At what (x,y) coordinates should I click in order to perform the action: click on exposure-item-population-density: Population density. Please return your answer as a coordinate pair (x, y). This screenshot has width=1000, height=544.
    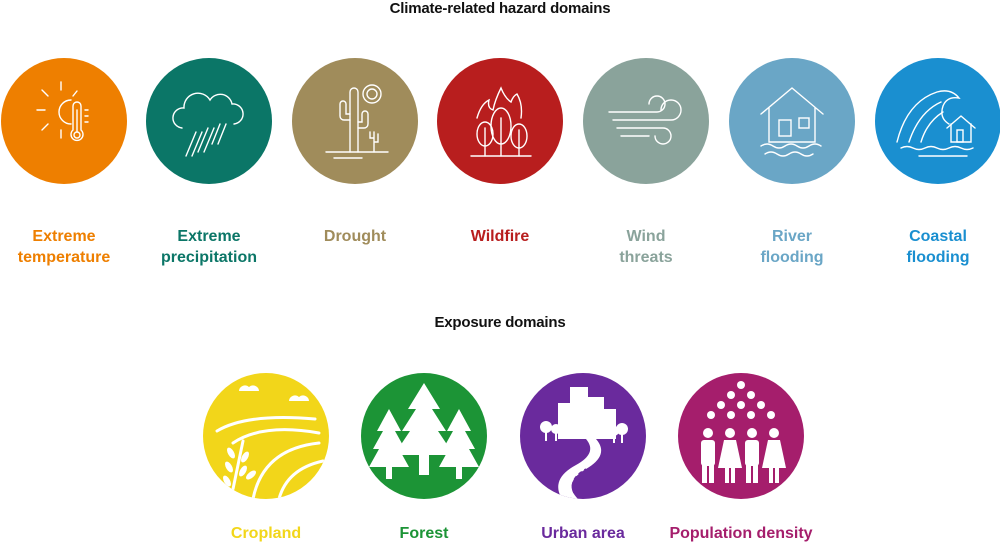
    Looking at the image, I should click on (741, 458).